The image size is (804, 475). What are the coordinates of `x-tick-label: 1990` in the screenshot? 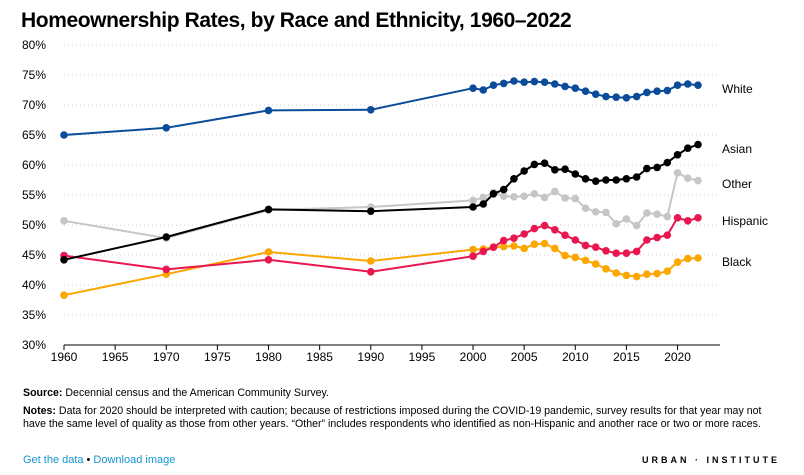 It's located at (370, 357).